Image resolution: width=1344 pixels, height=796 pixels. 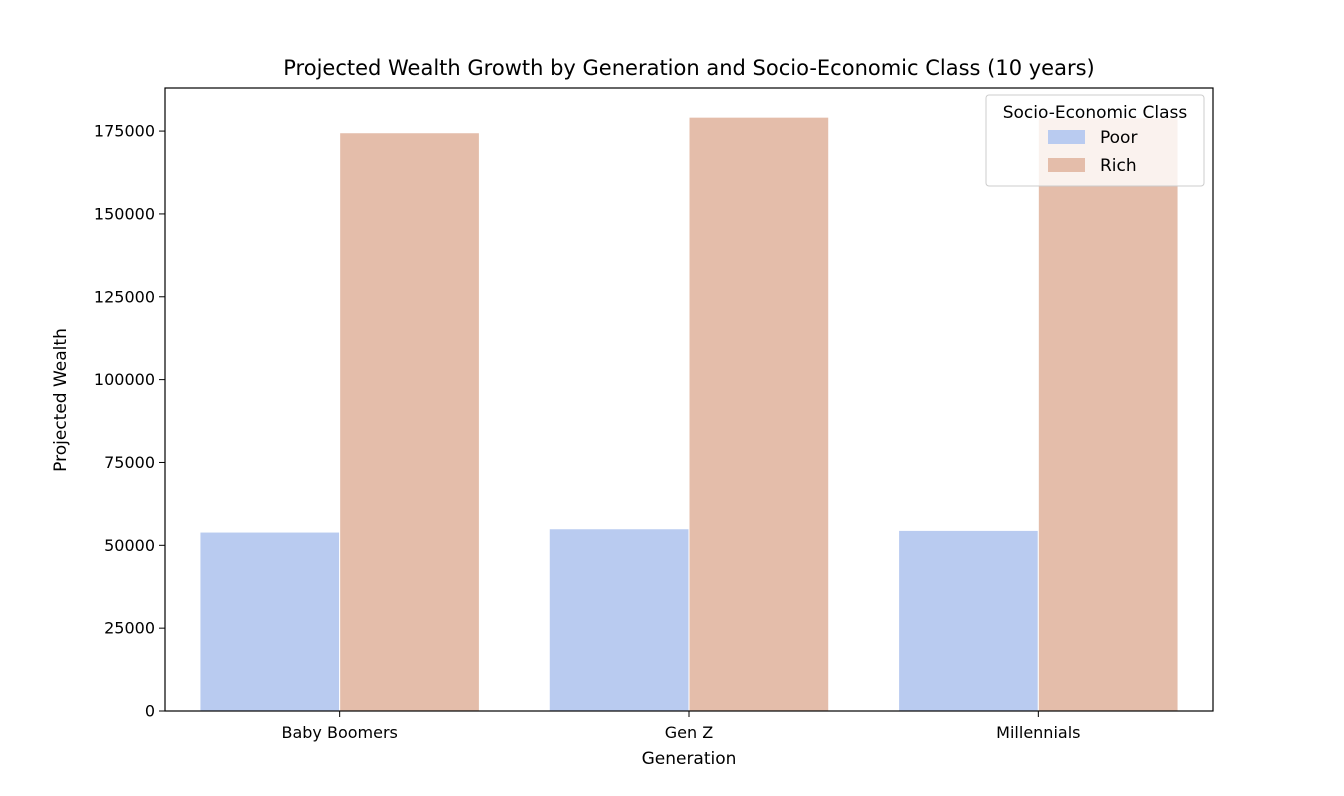 I want to click on bar-rich-baby-boomers, so click(x=409, y=422).